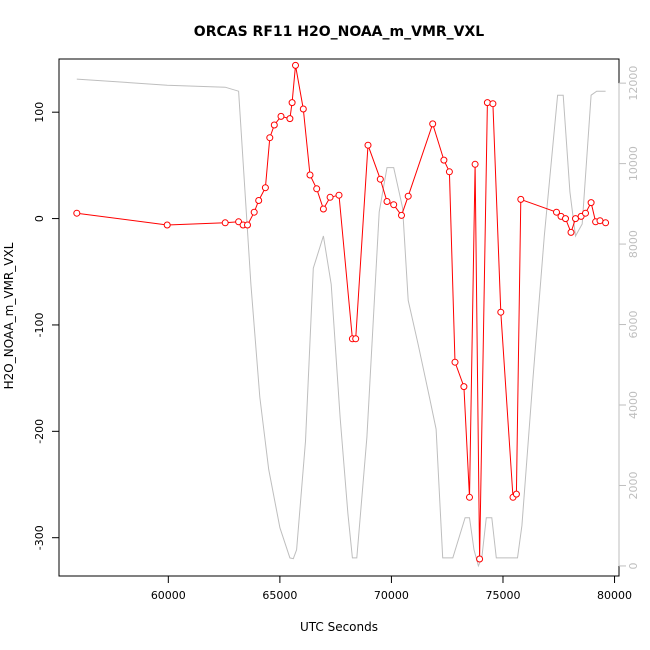  Describe the element at coordinates (633, 405) in the screenshot. I see `y2-tick-label: 4000` at that location.